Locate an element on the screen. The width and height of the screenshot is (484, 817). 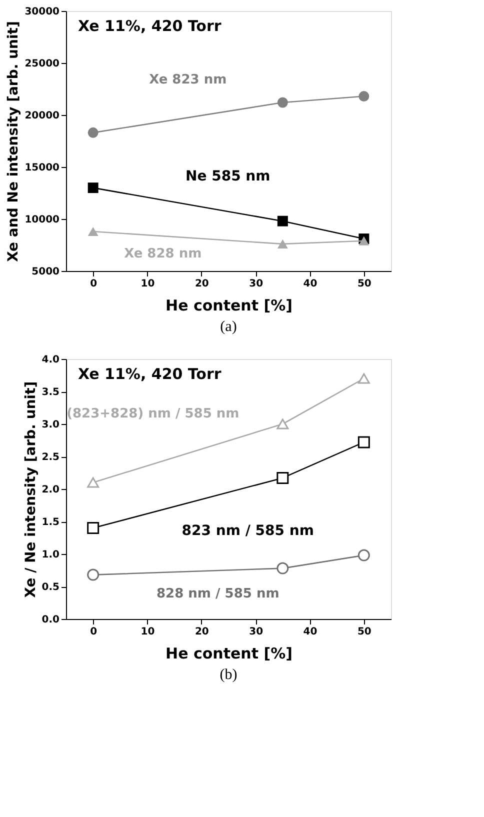
y-tick-label: 5000 is located at coordinates (46, 272).